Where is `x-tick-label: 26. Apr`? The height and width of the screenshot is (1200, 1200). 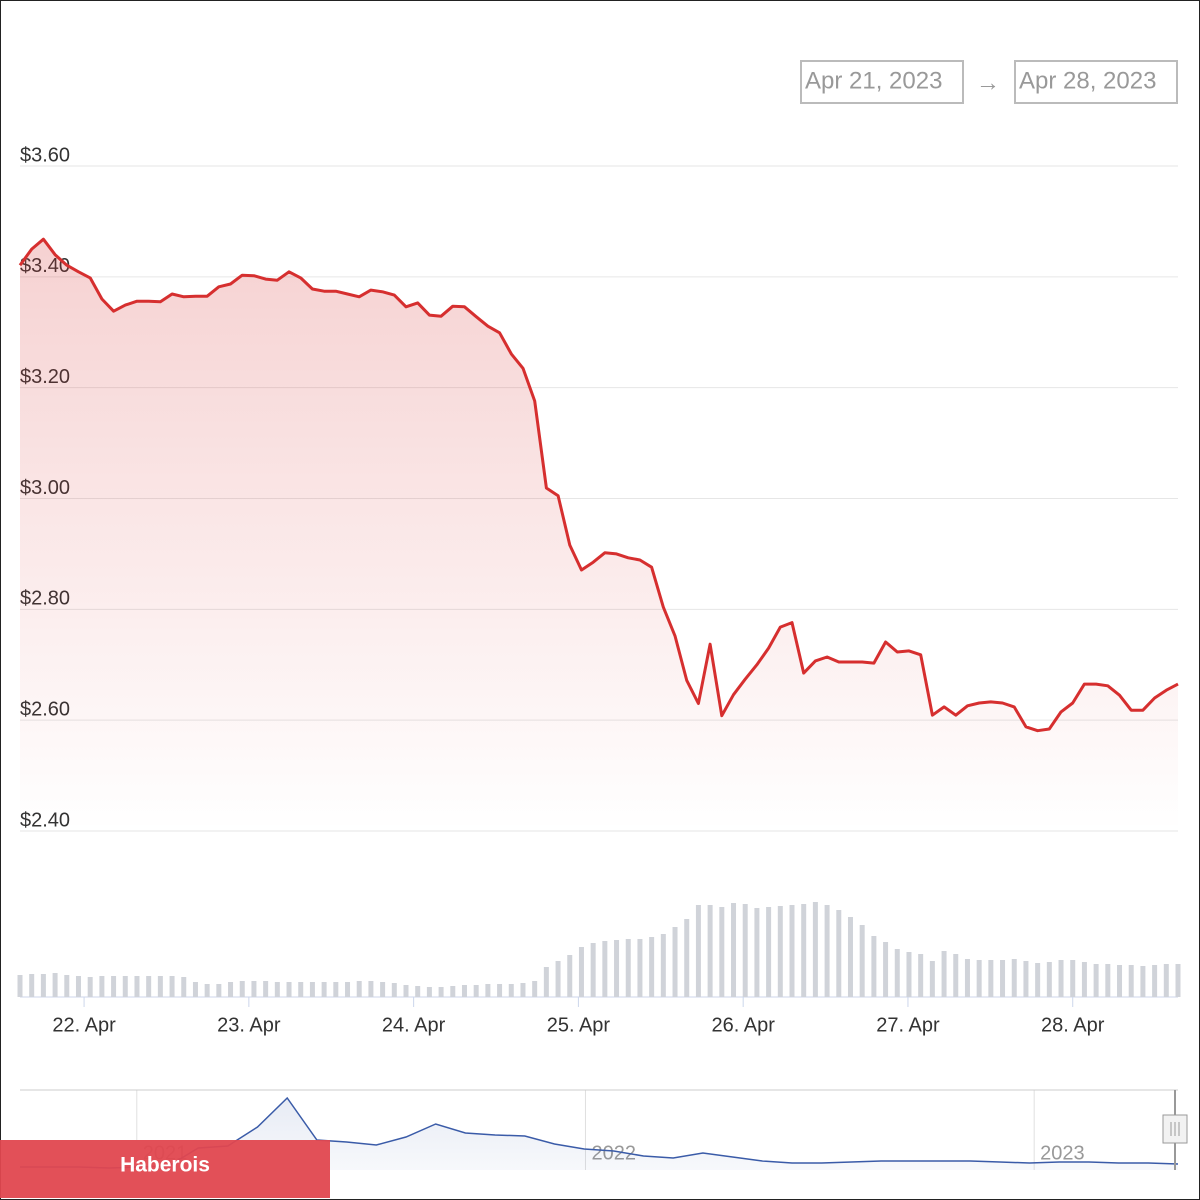
x-tick-label: 26. Apr is located at coordinates (743, 1025).